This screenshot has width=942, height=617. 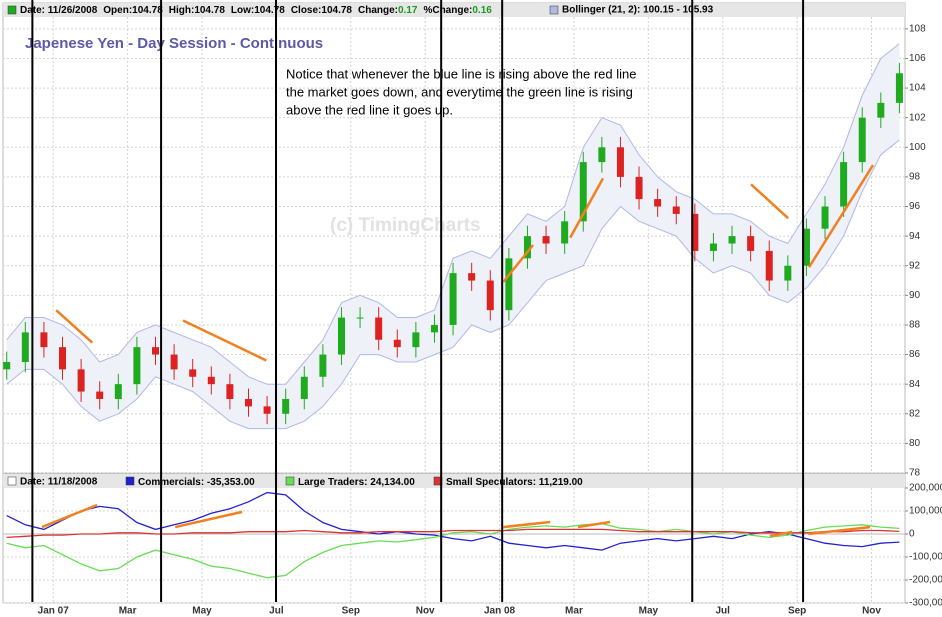 What do you see at coordinates (915, 236) in the screenshot?
I see `y-tick-label: 94` at bounding box center [915, 236].